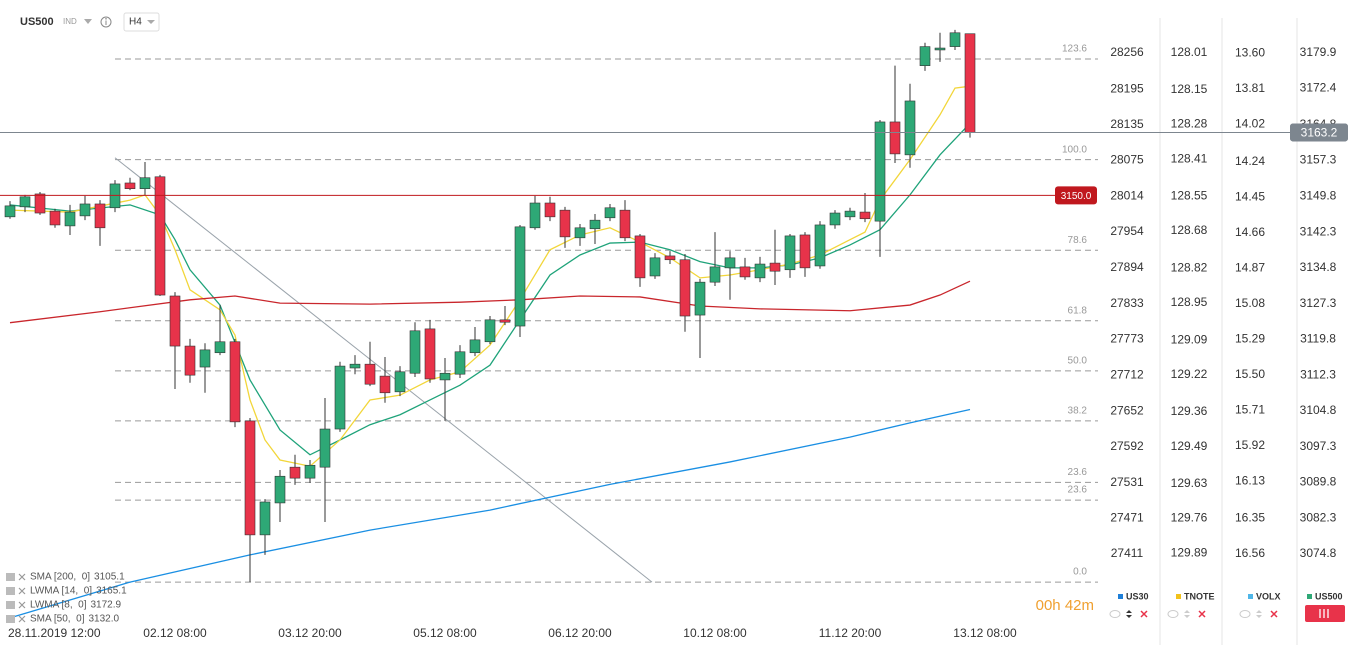  Describe the element at coordinates (1074, 149) in the screenshot. I see `fib-label: 100.0` at that location.